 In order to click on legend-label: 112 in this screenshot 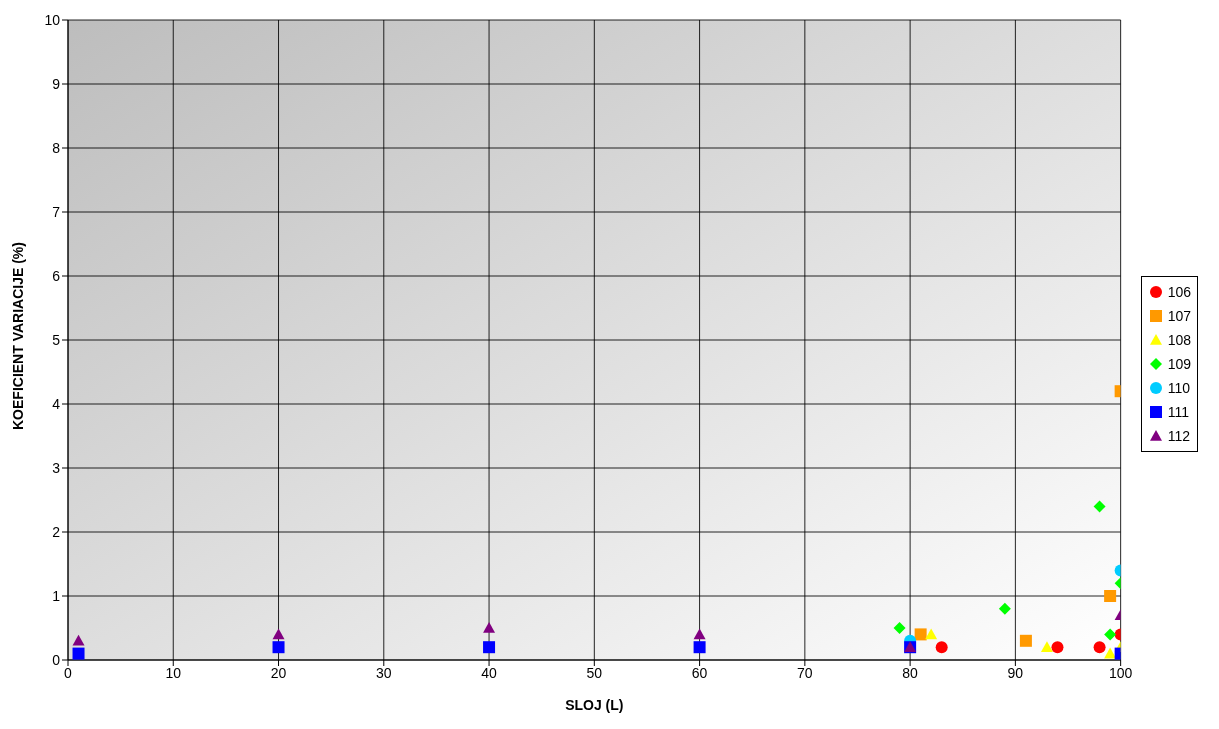, I will do `click(1178, 436)`.